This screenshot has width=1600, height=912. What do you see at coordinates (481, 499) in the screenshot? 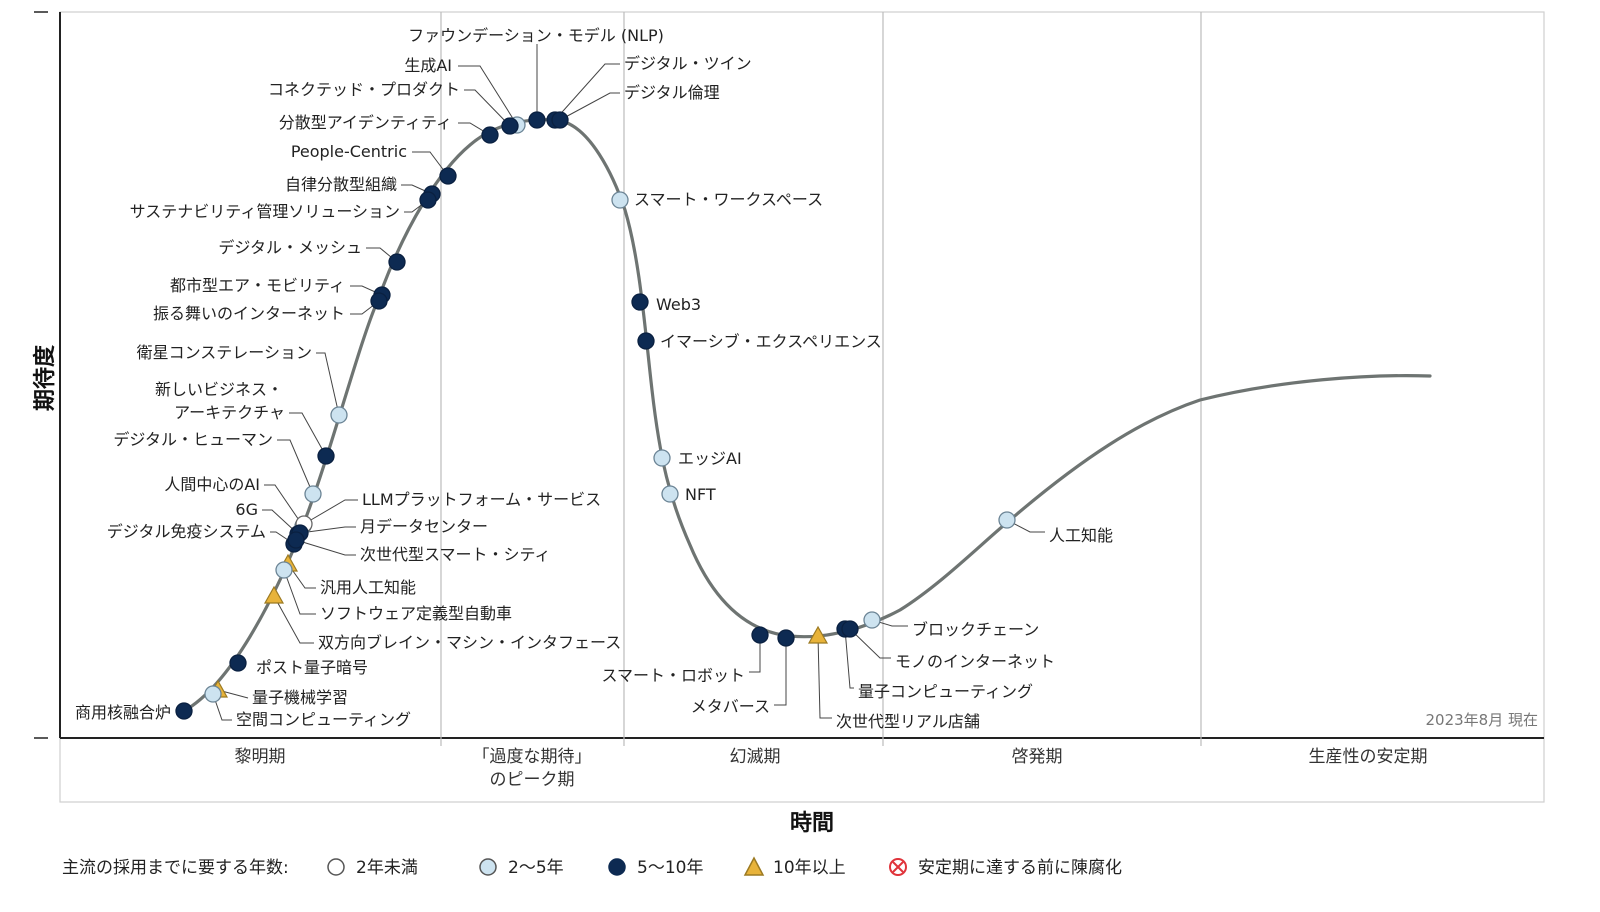
I see `tech-18-label: LLMプラットフォーム・サービス` at bounding box center [481, 499].